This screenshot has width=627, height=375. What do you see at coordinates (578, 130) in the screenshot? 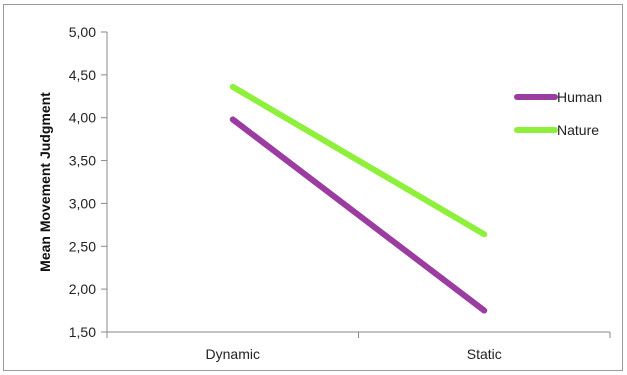
I see `legend-label-nature: Nature` at bounding box center [578, 130].